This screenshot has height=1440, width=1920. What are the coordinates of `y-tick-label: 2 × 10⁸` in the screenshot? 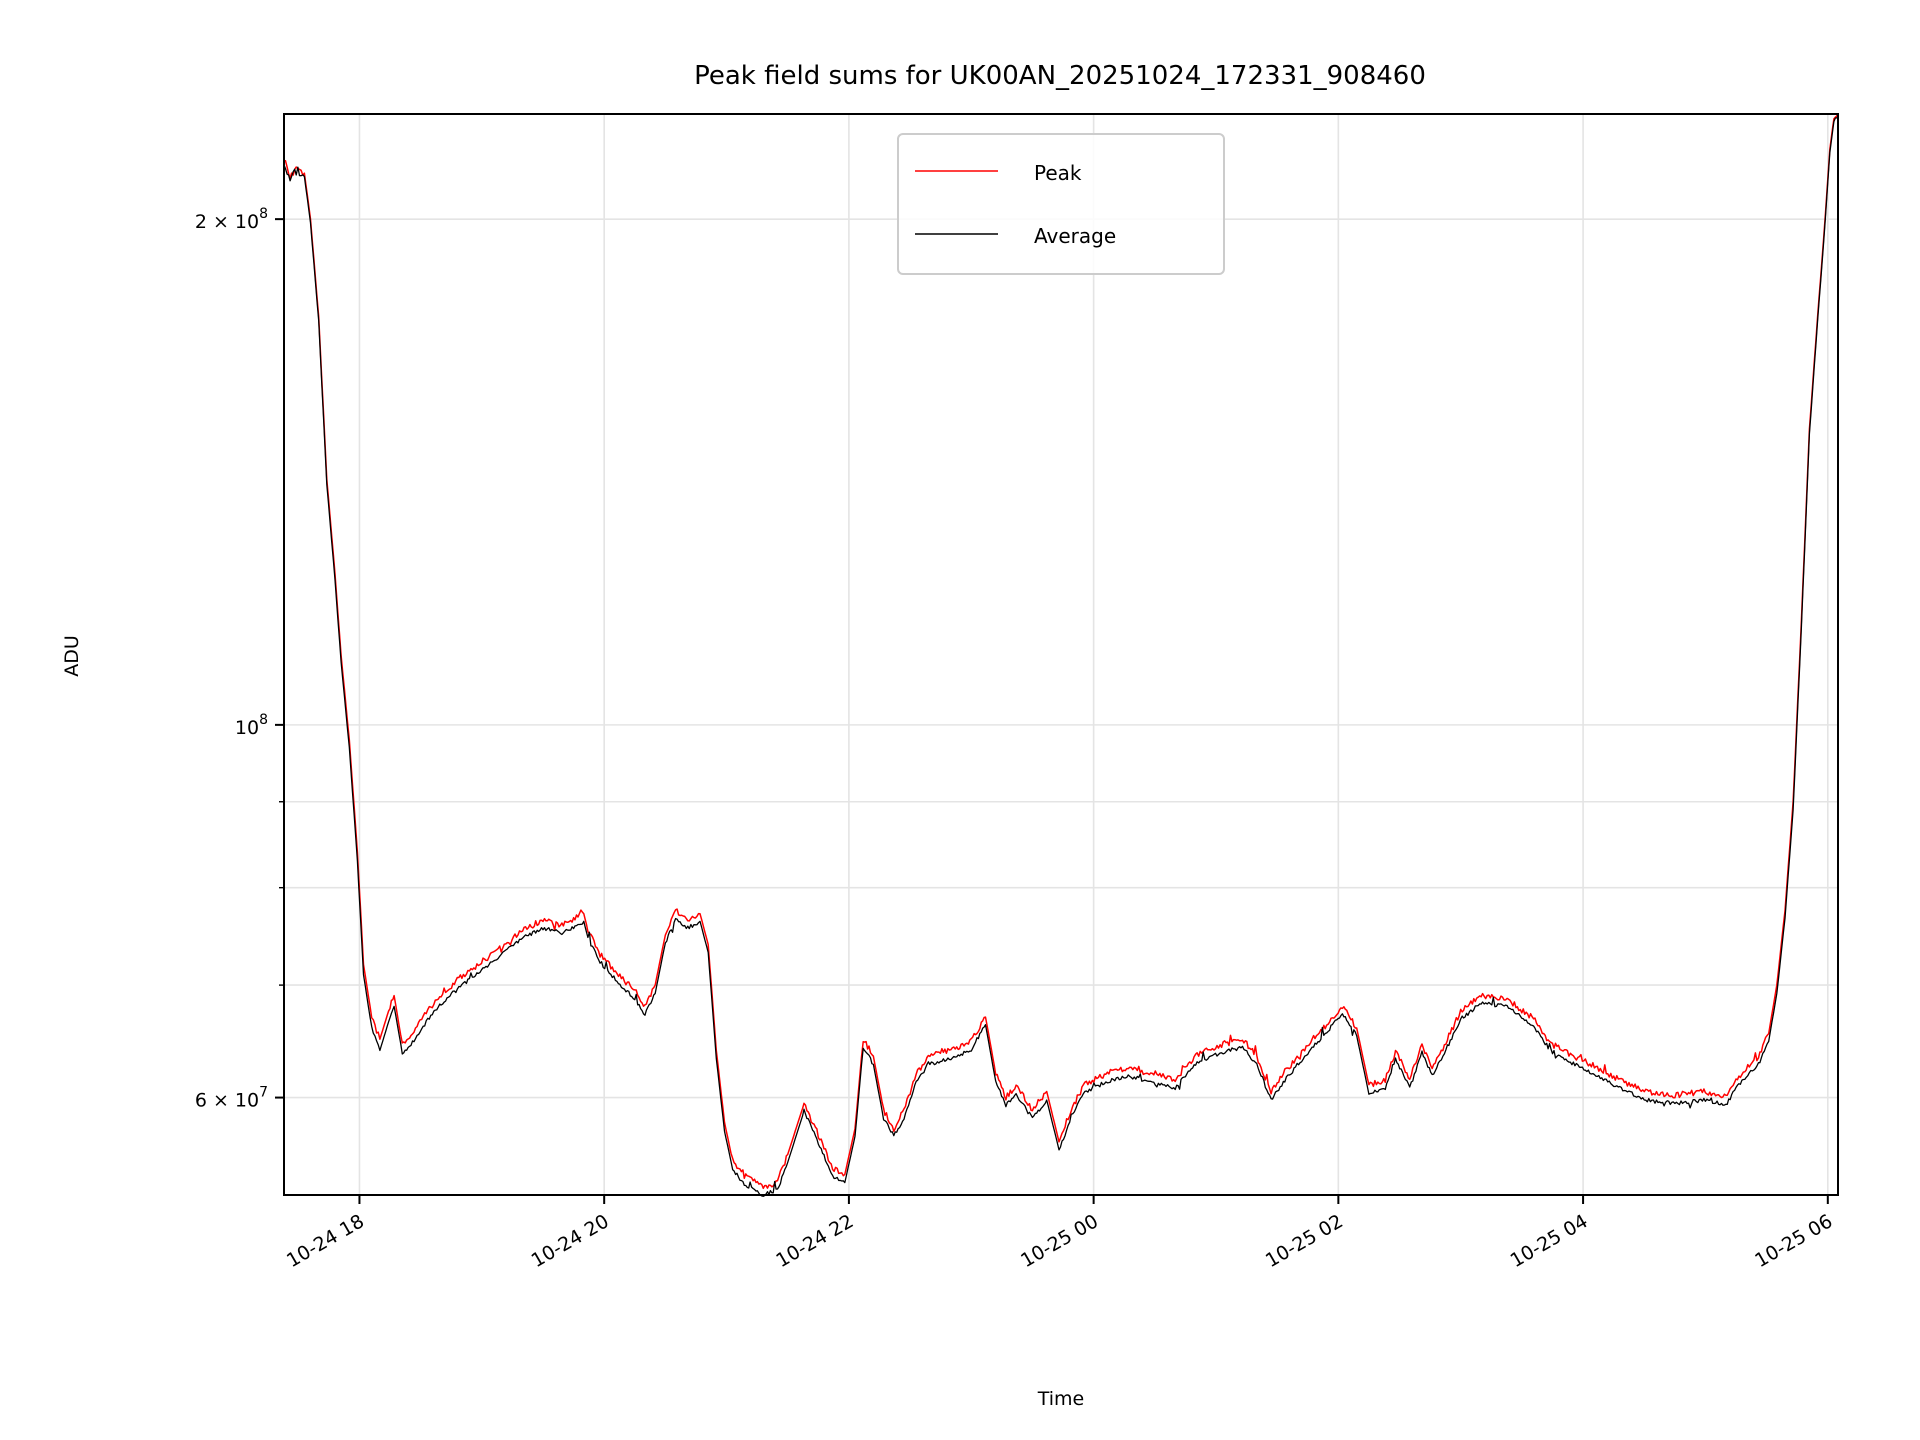 It's located at (231, 219).